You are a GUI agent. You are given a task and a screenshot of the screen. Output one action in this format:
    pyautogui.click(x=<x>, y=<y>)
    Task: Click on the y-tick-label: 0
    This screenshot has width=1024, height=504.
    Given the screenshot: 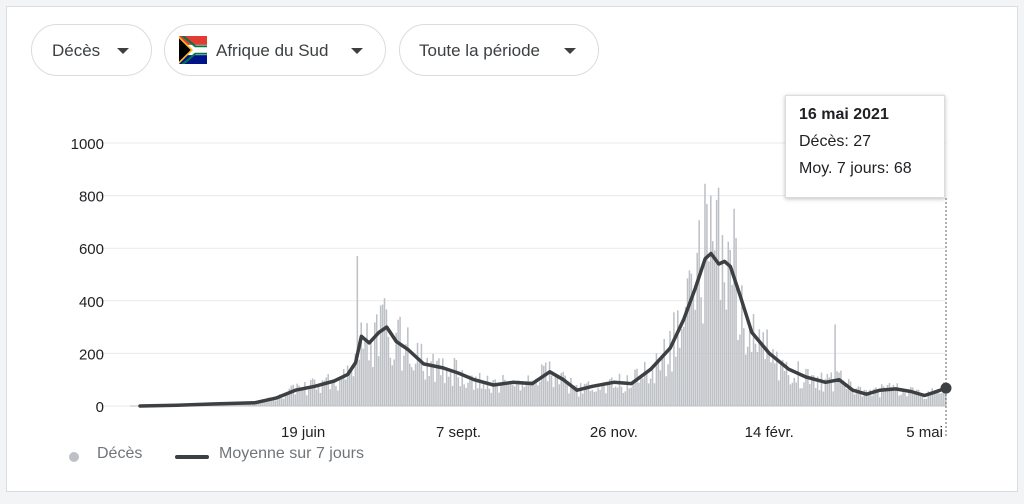 What is the action you would take?
    pyautogui.click(x=100, y=407)
    